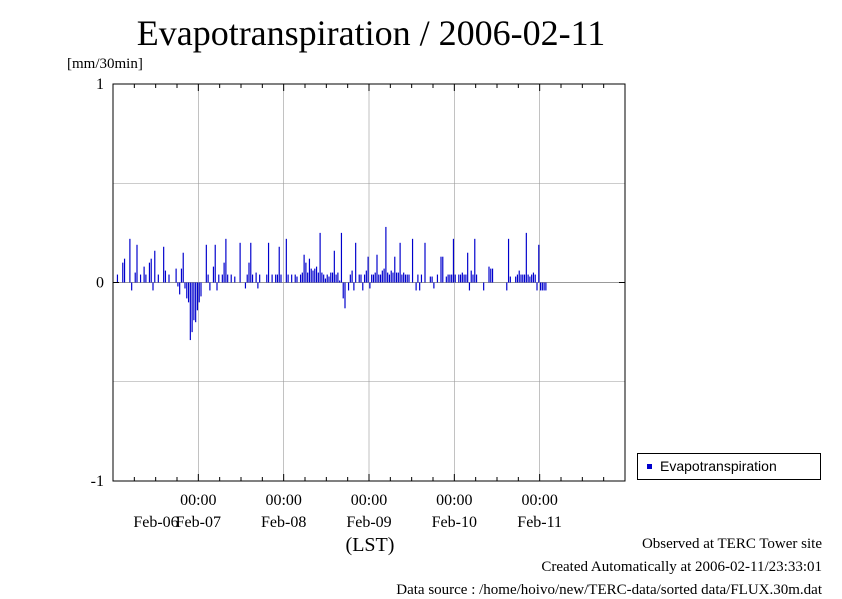  Describe the element at coordinates (283, 522) in the screenshot. I see `x-date-label: Feb-08` at that location.